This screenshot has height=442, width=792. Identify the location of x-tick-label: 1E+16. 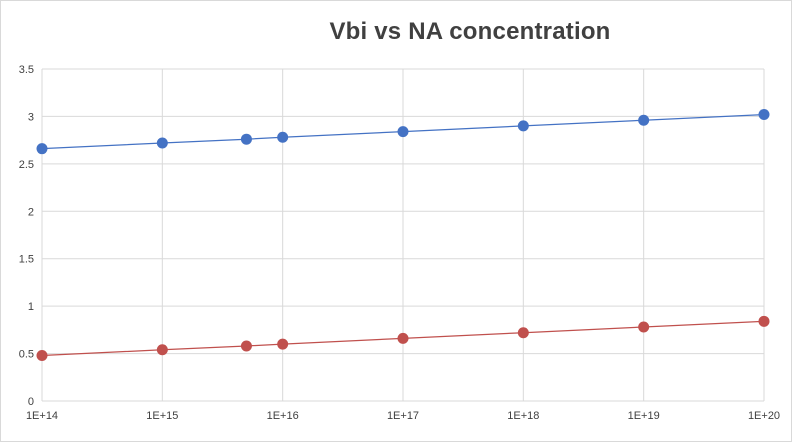
(283, 416).